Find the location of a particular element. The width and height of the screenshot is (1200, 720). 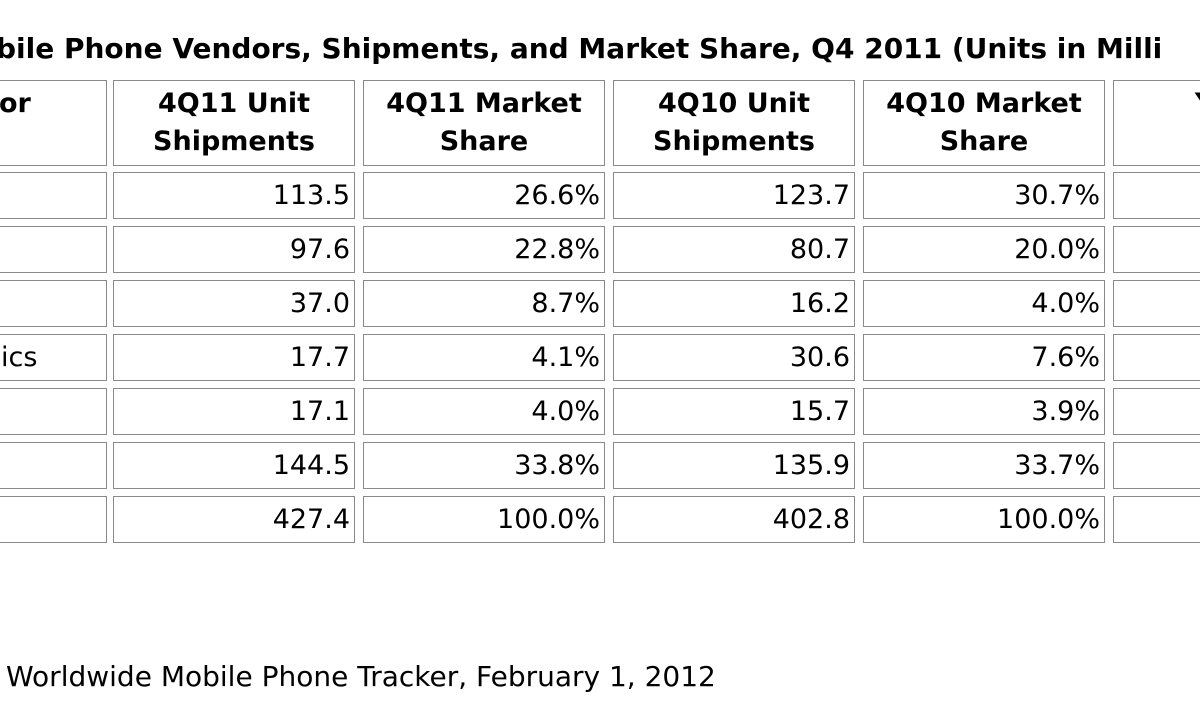

header-cell: 4Q11 Unit Shipments is located at coordinates (234, 123).